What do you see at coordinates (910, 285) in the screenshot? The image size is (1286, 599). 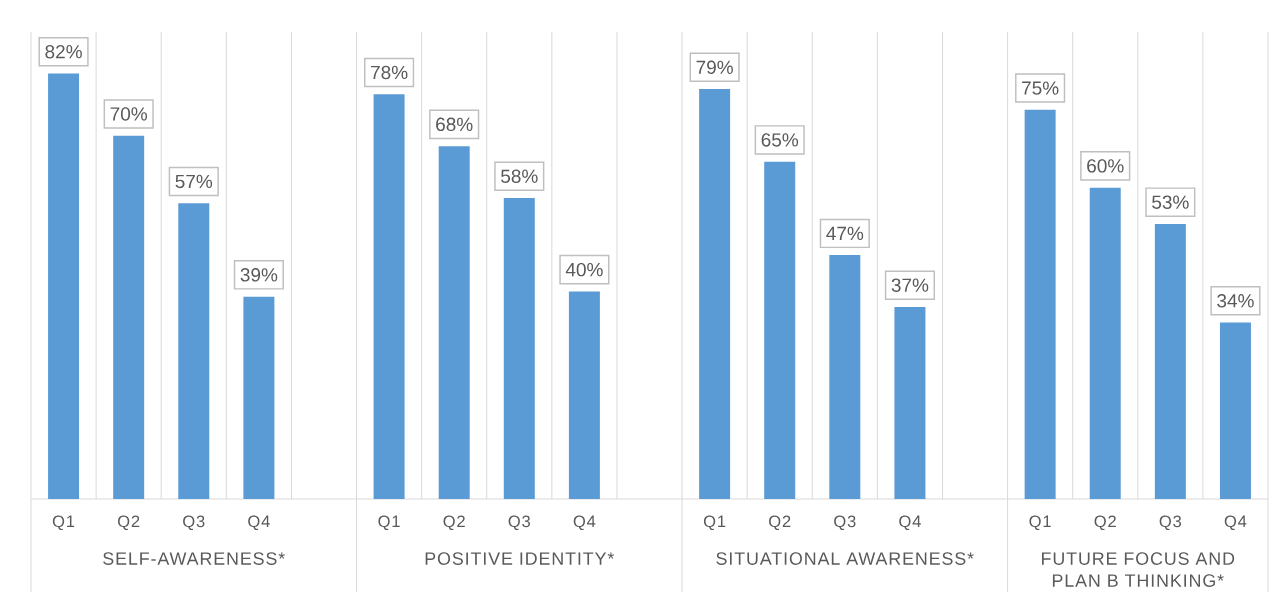 I see `data-label: 37%` at bounding box center [910, 285].